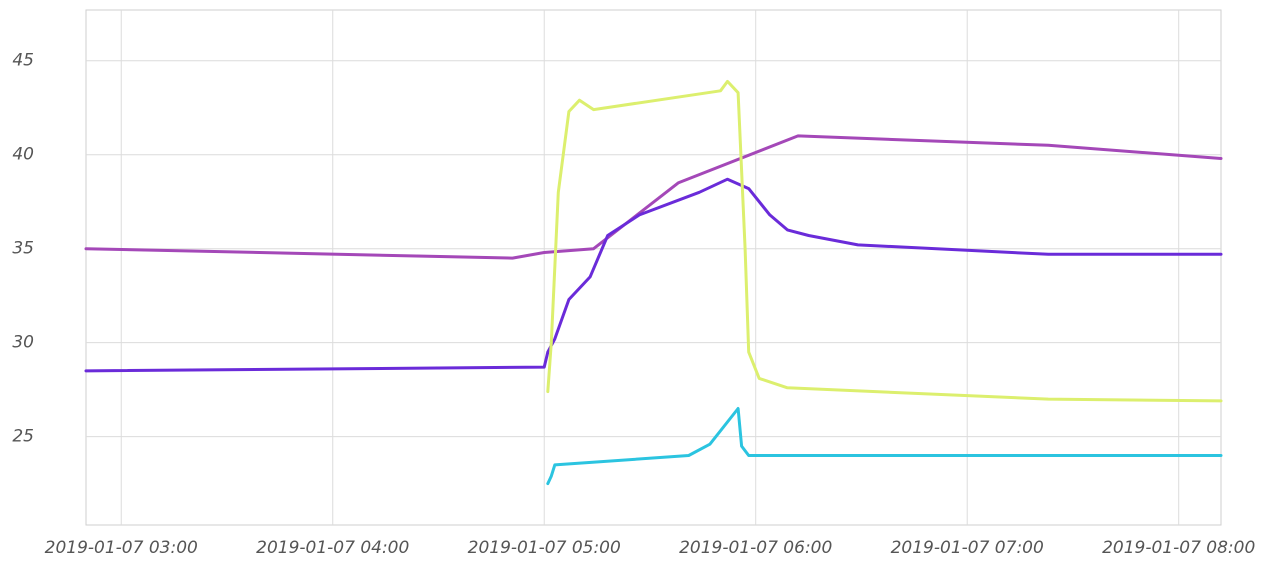 The image size is (1280, 567). Describe the element at coordinates (332, 548) in the screenshot. I see `x-tick-label: 2019-01-07 04:00` at that location.